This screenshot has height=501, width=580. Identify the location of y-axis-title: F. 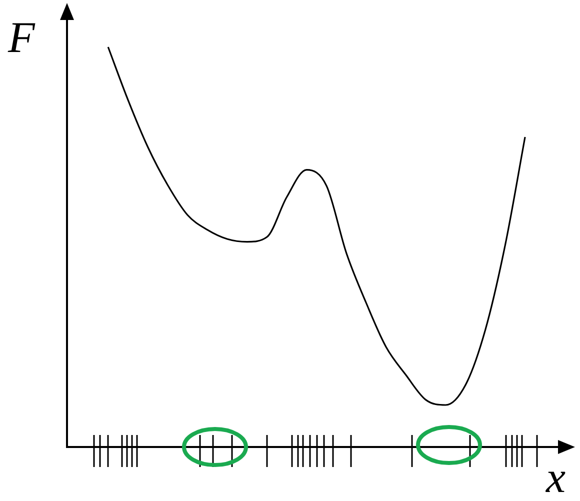
(21, 37).